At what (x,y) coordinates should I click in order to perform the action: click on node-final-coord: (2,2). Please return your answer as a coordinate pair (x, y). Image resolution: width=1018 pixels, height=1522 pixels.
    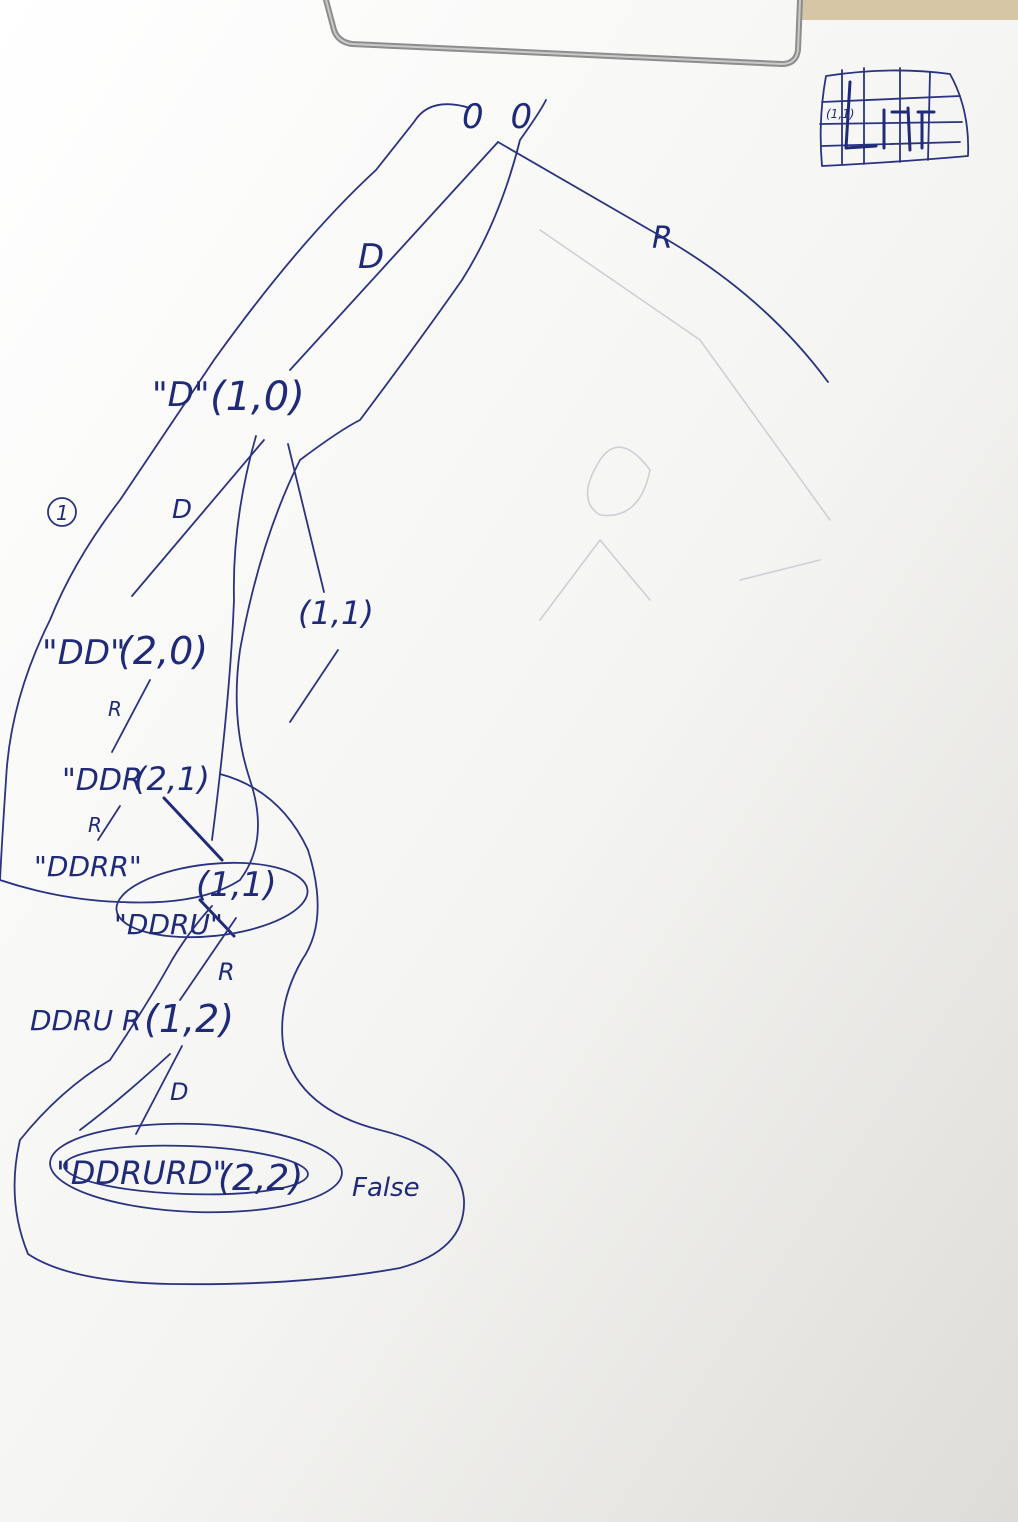
    Looking at the image, I should click on (260, 1178).